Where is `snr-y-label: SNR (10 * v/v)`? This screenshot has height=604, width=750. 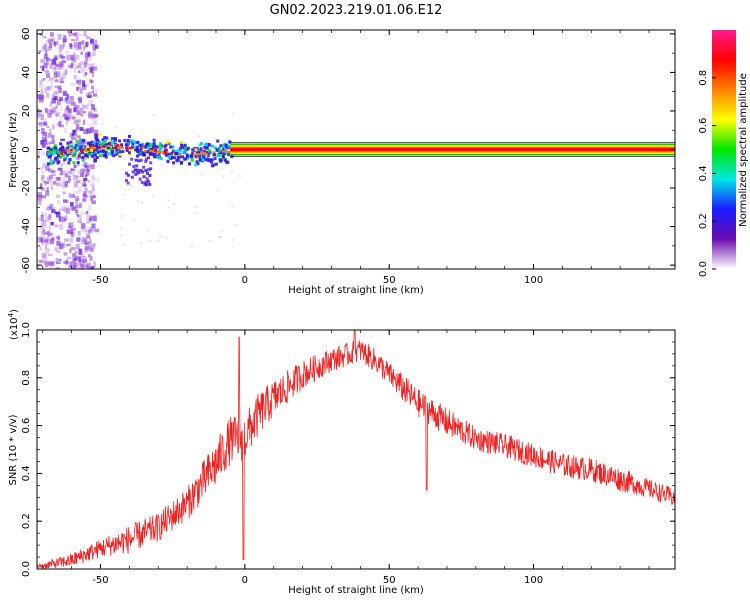 snr-y-label: SNR (10 * v/v) is located at coordinates (13, 449).